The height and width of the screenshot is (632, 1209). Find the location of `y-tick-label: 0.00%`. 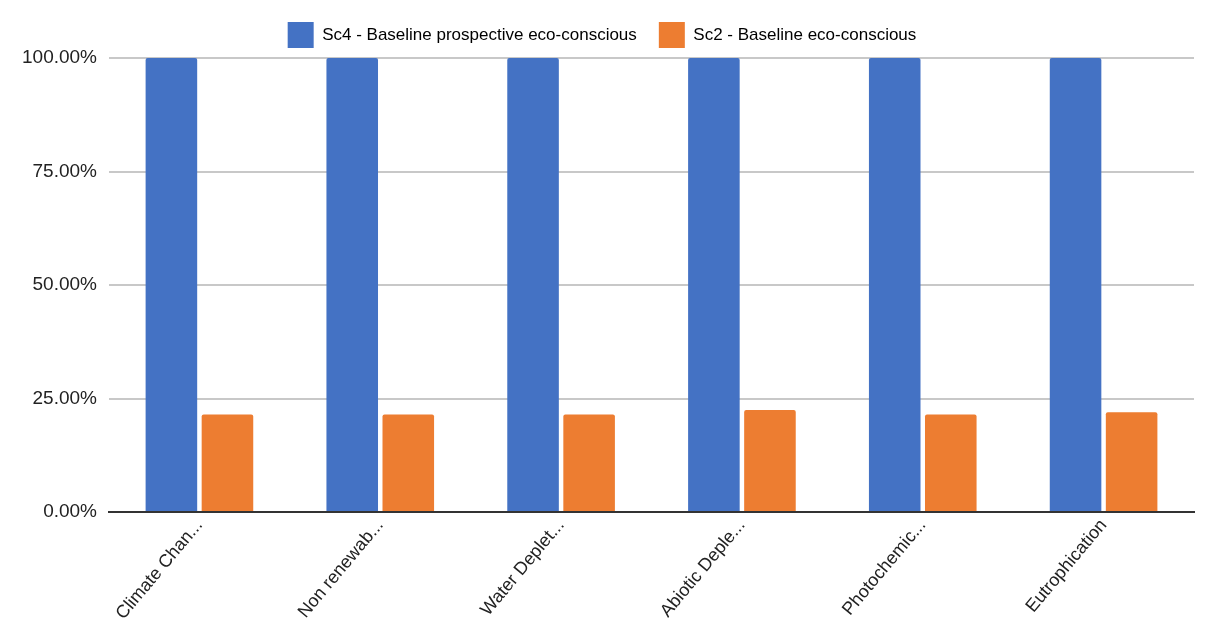

y-tick-label: 0.00% is located at coordinates (70, 511).